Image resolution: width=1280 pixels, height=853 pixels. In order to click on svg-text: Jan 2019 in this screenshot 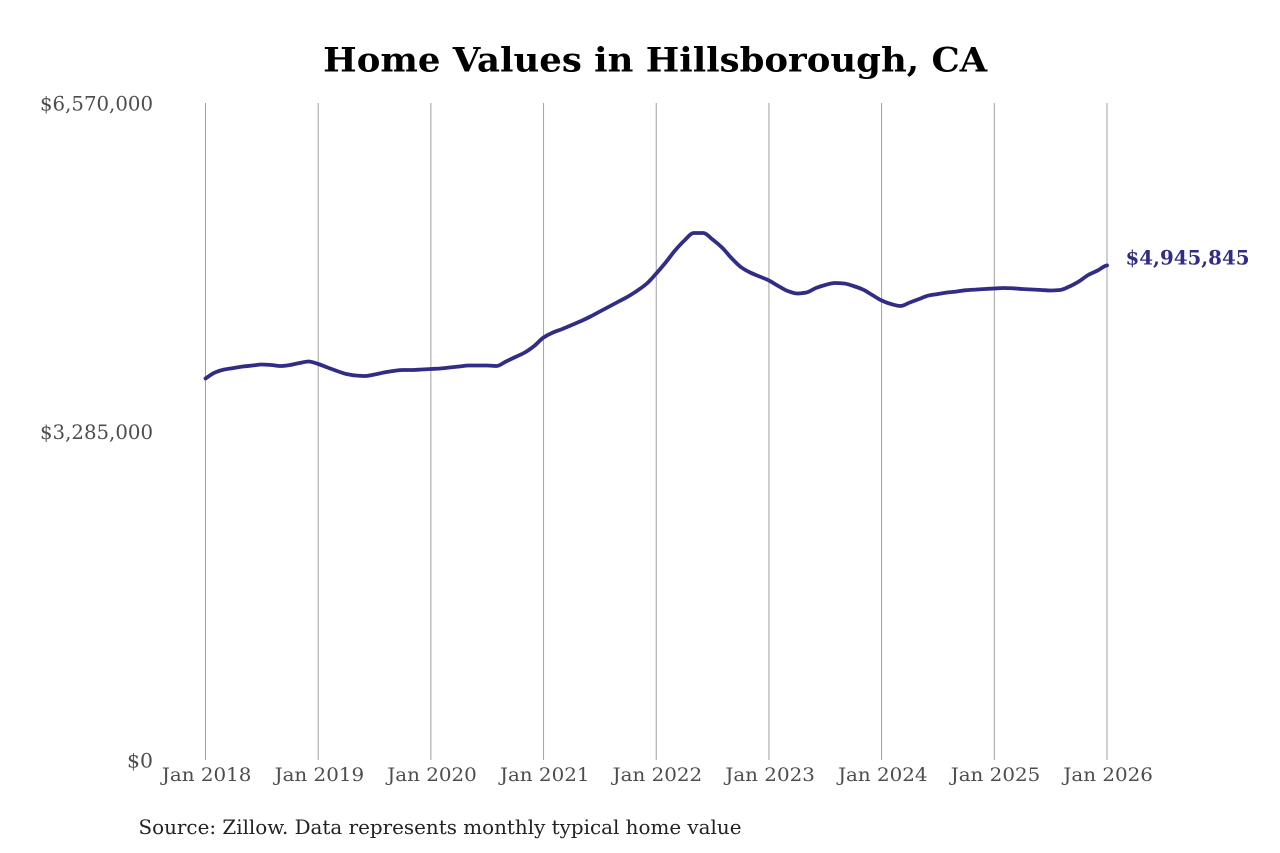, I will do `click(319, 775)`.